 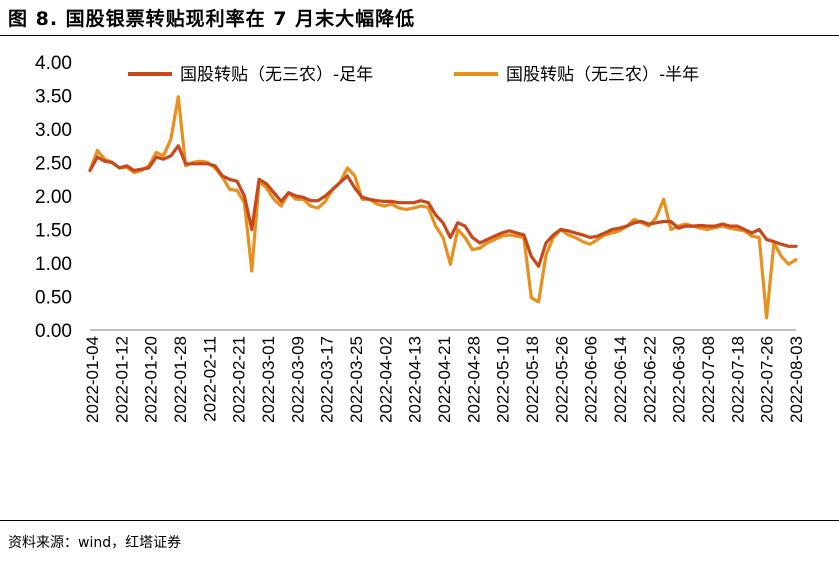 What do you see at coordinates (53, 130) in the screenshot?
I see `y-tick-label: 3.00` at bounding box center [53, 130].